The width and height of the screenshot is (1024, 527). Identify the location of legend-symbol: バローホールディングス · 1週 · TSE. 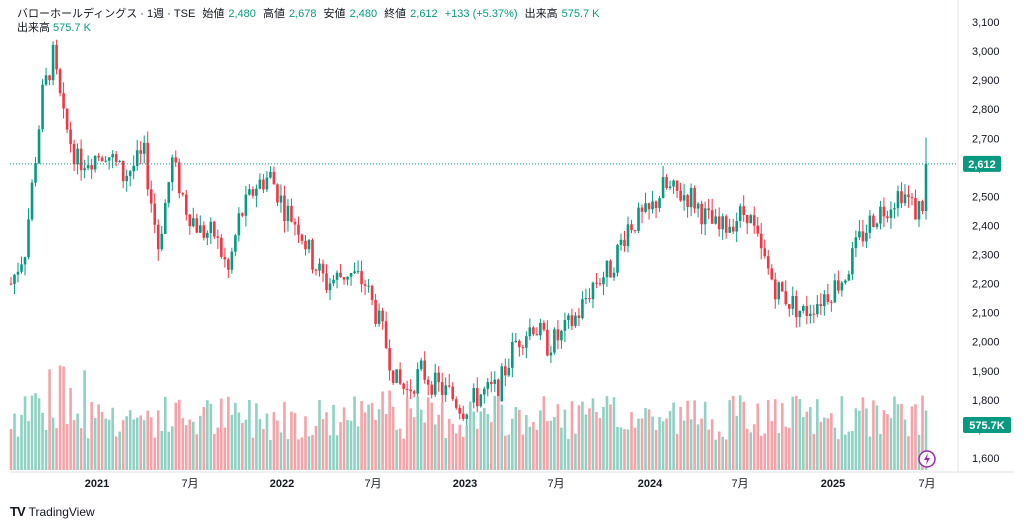
(106, 14).